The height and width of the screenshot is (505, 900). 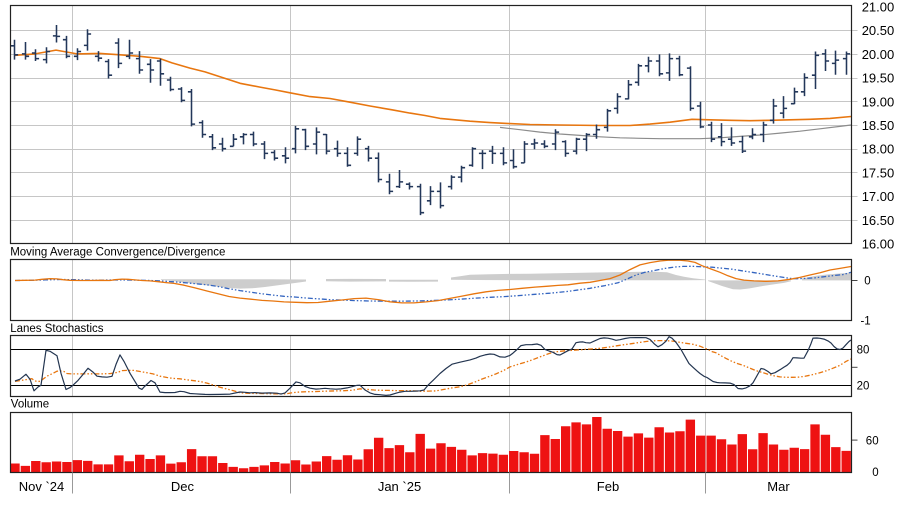 What do you see at coordinates (878, 101) in the screenshot?
I see `svg-text: 19.00` at bounding box center [878, 101].